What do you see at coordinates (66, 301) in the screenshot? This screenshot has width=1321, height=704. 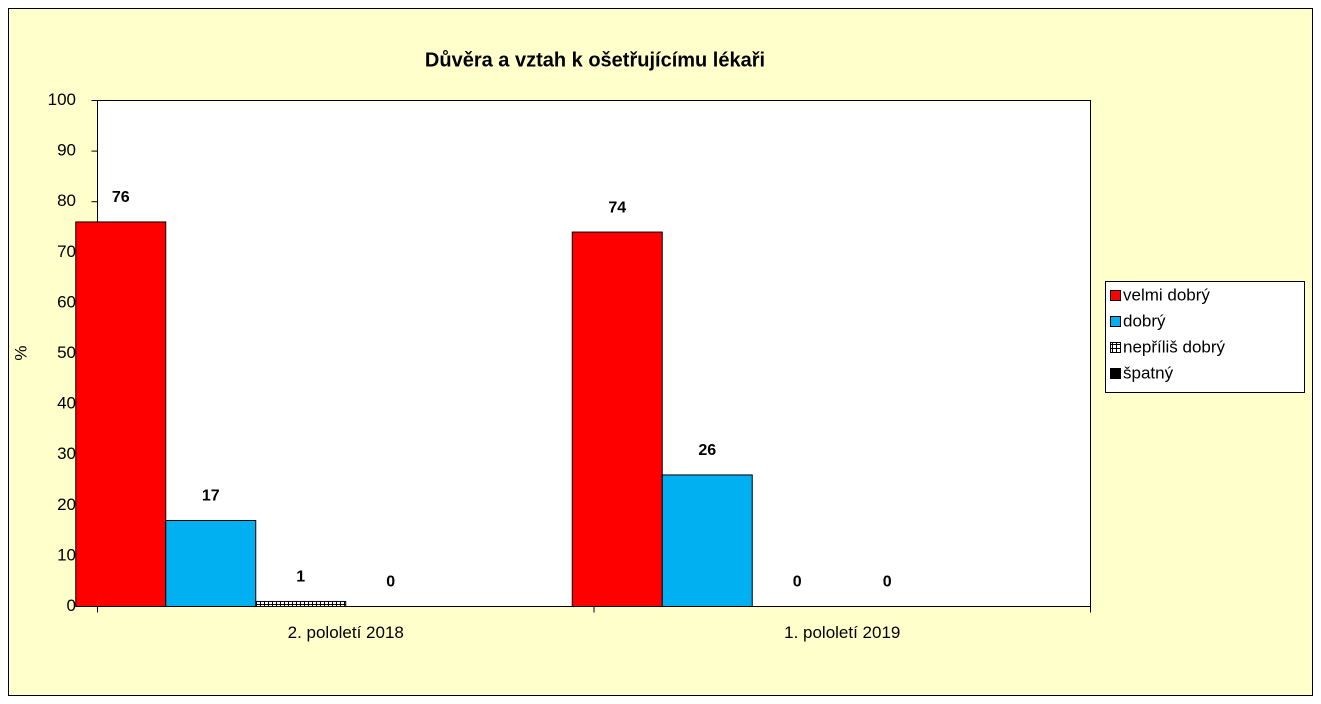 I see `y-tick-label: 60` at bounding box center [66, 301].